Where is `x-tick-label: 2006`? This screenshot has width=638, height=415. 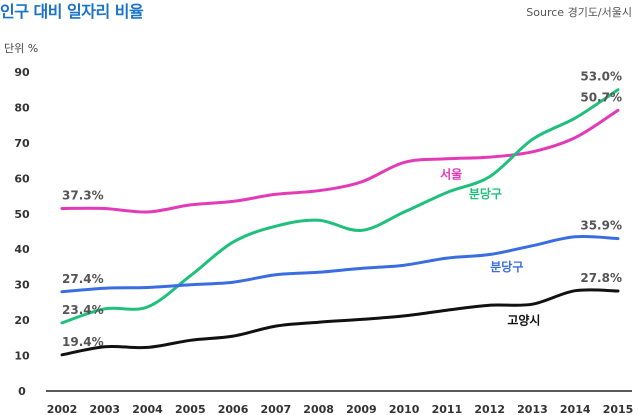 x-tick-label: 2006 is located at coordinates (233, 409).